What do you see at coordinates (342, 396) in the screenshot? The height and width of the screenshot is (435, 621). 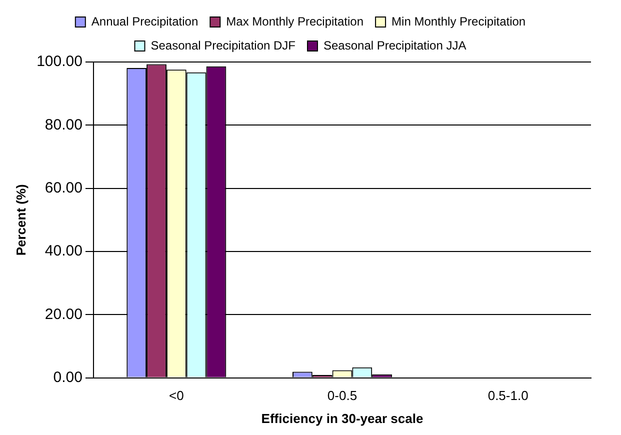 I see `x-tick-label: 0-0.5` at bounding box center [342, 396].